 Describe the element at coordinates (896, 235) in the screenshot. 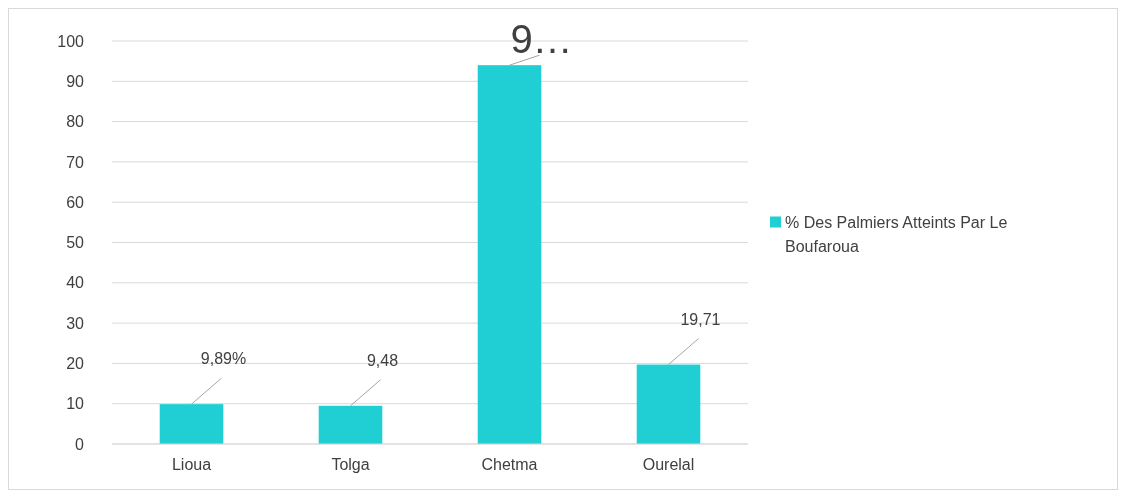

I see `legend-label: % Des Palmiers Atteints Par Le Boufaroua` at that location.